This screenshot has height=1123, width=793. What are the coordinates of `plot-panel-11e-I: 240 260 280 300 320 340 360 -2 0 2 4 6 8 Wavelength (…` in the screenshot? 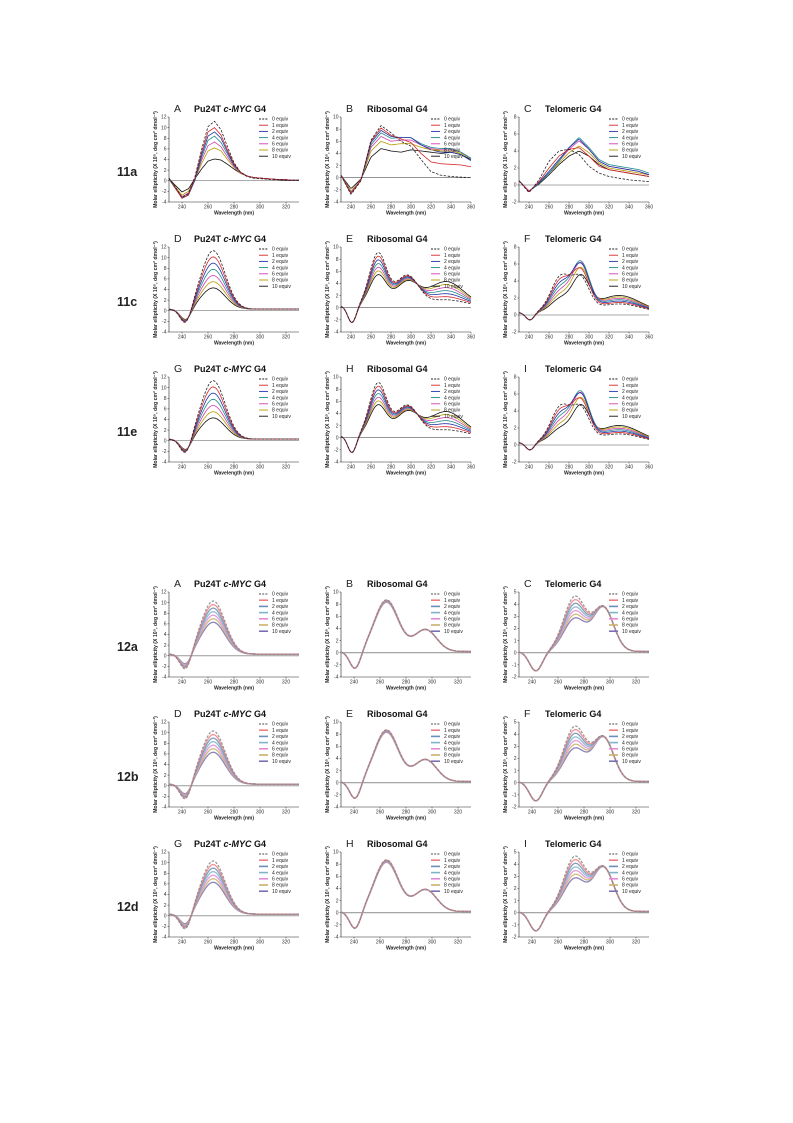 It's located at (578, 424).